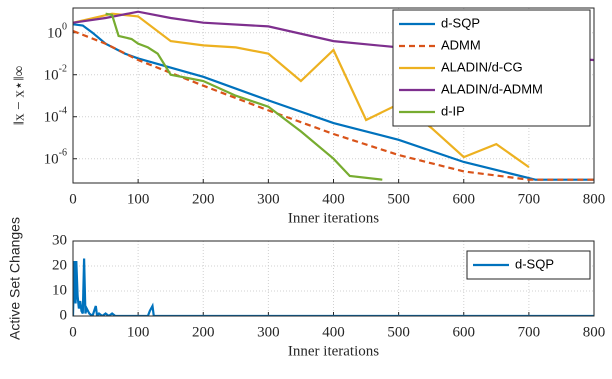 This screenshot has height=379, width=612. I want to click on y-axis-label: Active Set Changes, so click(15, 278).